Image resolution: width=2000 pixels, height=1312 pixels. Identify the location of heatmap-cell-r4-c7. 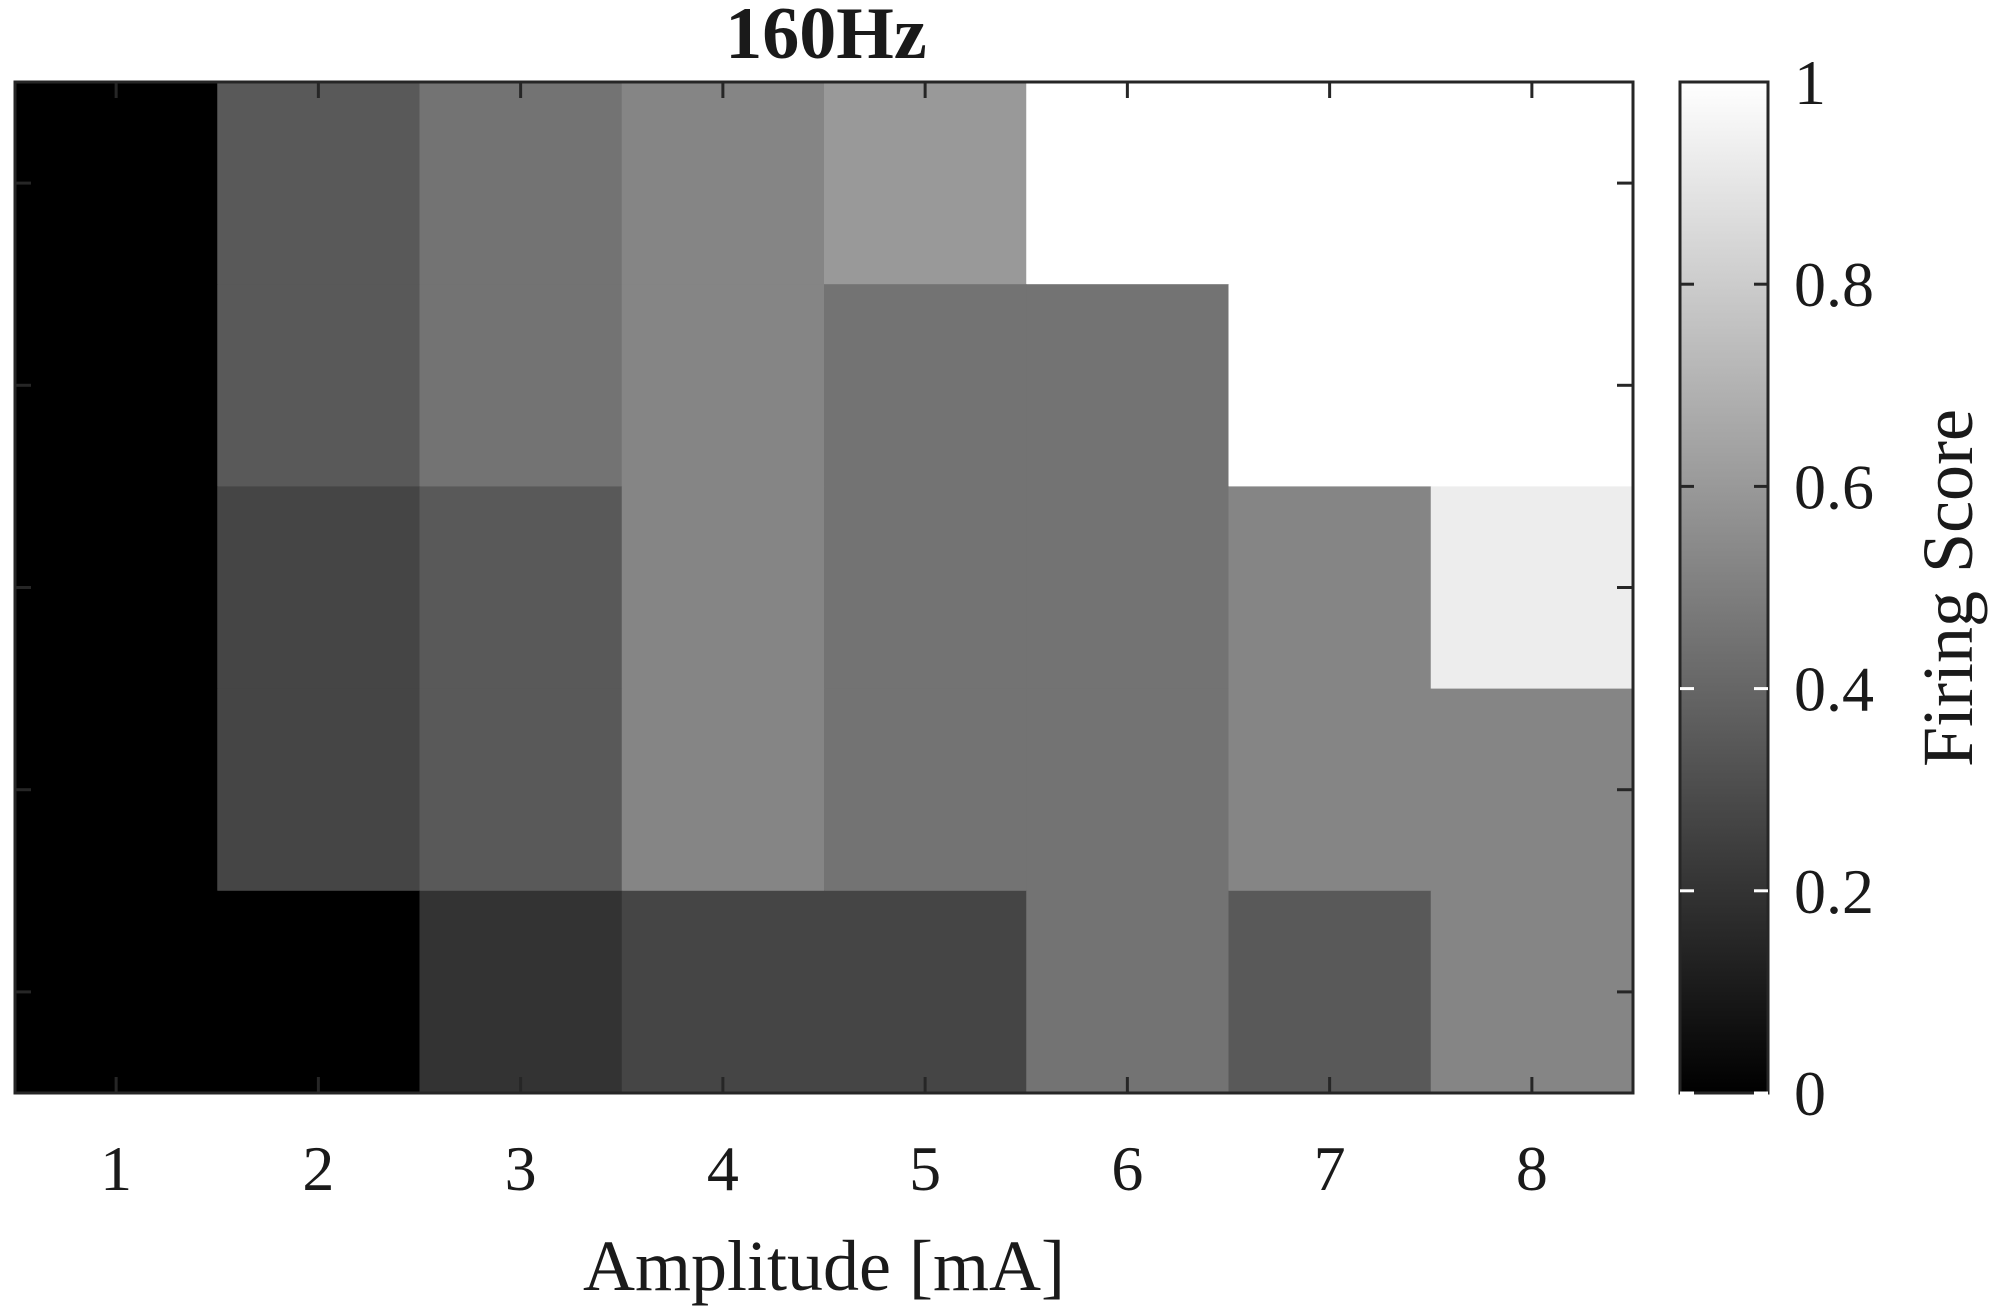
(1330, 790).